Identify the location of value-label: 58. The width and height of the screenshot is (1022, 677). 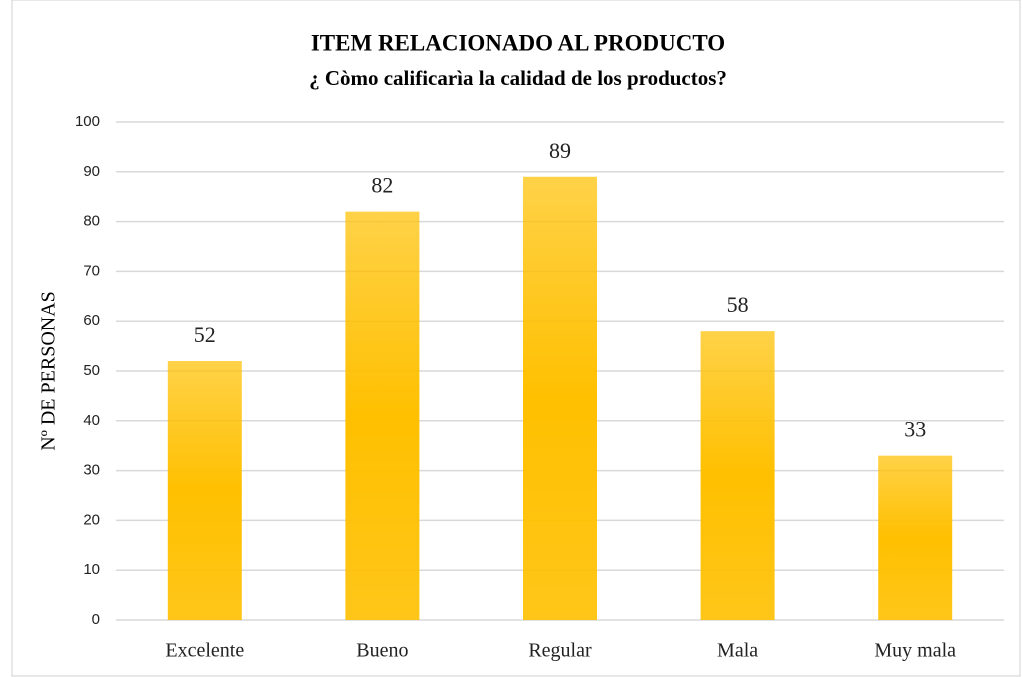
(738, 304).